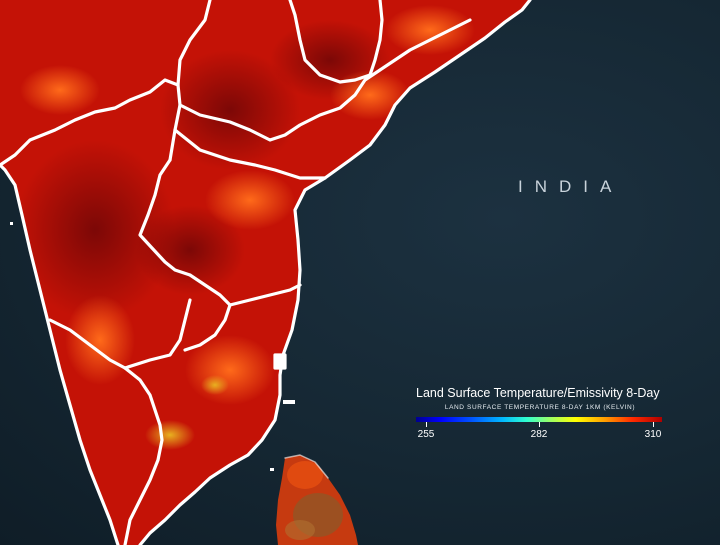  Describe the element at coordinates (571, 186) in the screenshot. I see `country-label: INDIA` at that location.